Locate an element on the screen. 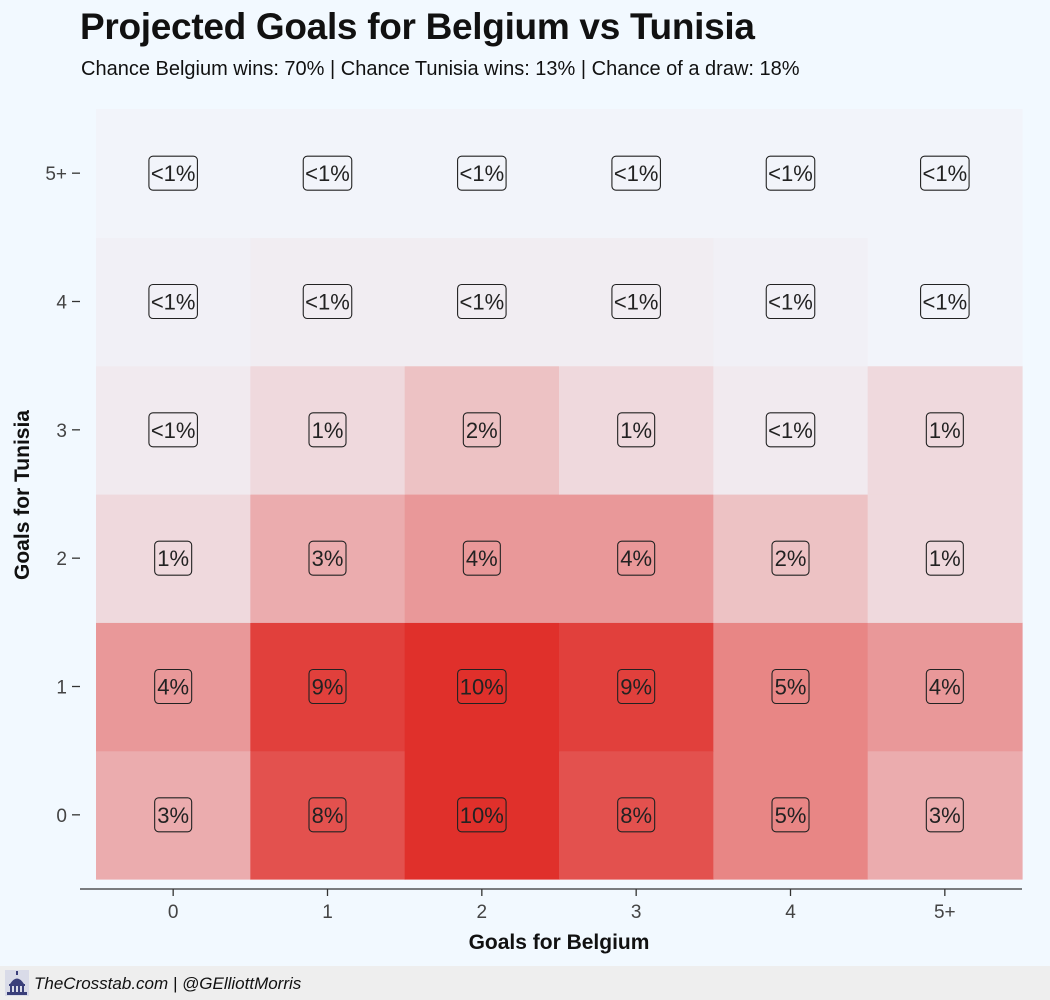 The image size is (1050, 1000). x-tick-label: 3 is located at coordinates (636, 912).